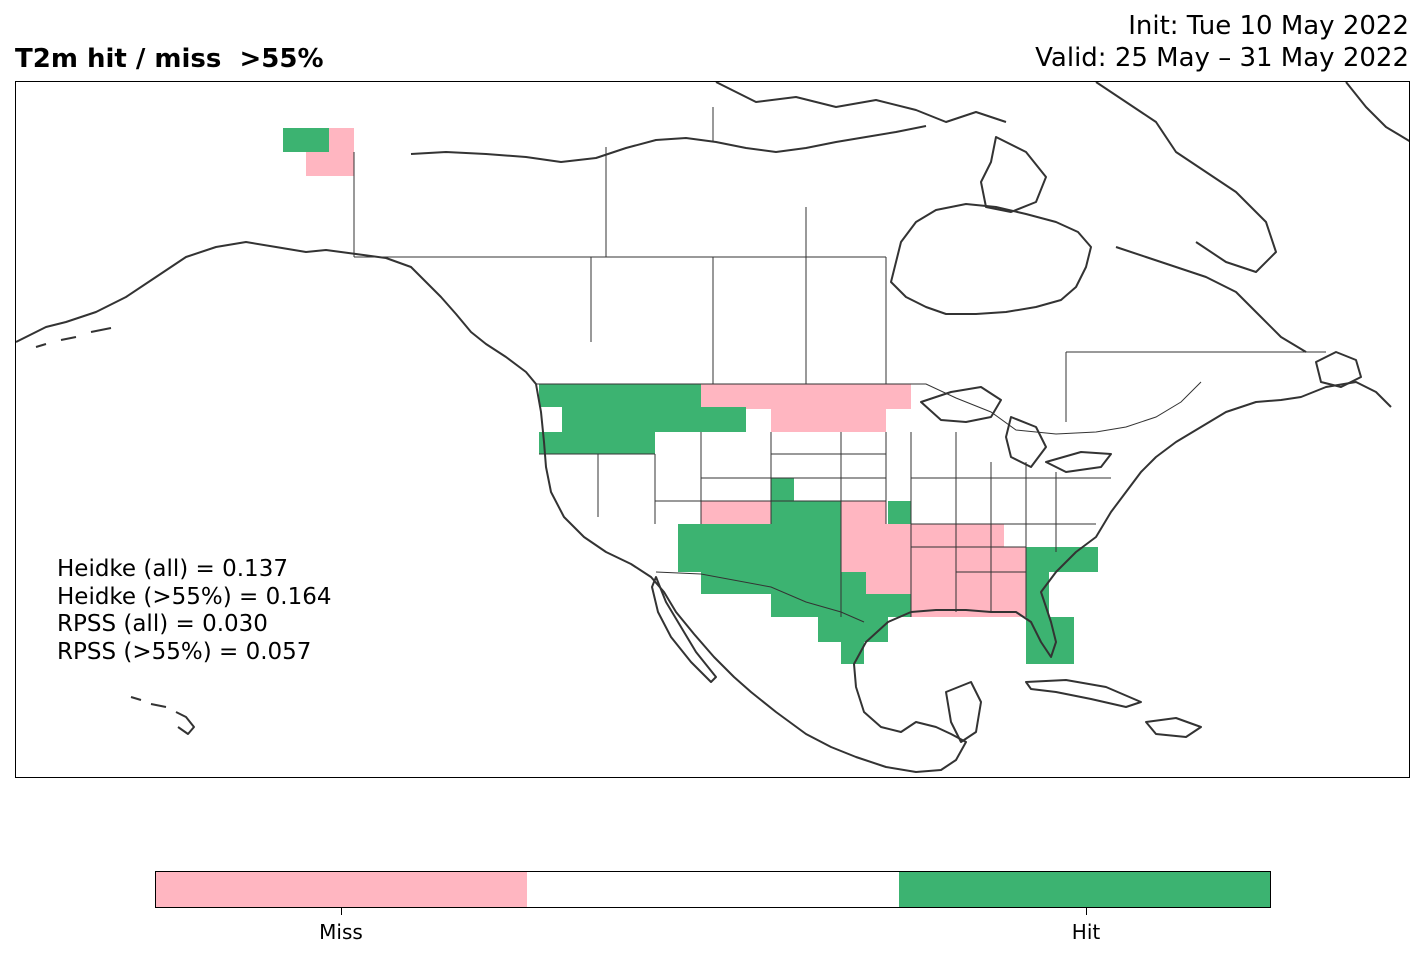 The image size is (1425, 958). Describe the element at coordinates (194, 596) in the screenshot. I see `heidke-55: Heidke (>55%) = 0.164` at that location.